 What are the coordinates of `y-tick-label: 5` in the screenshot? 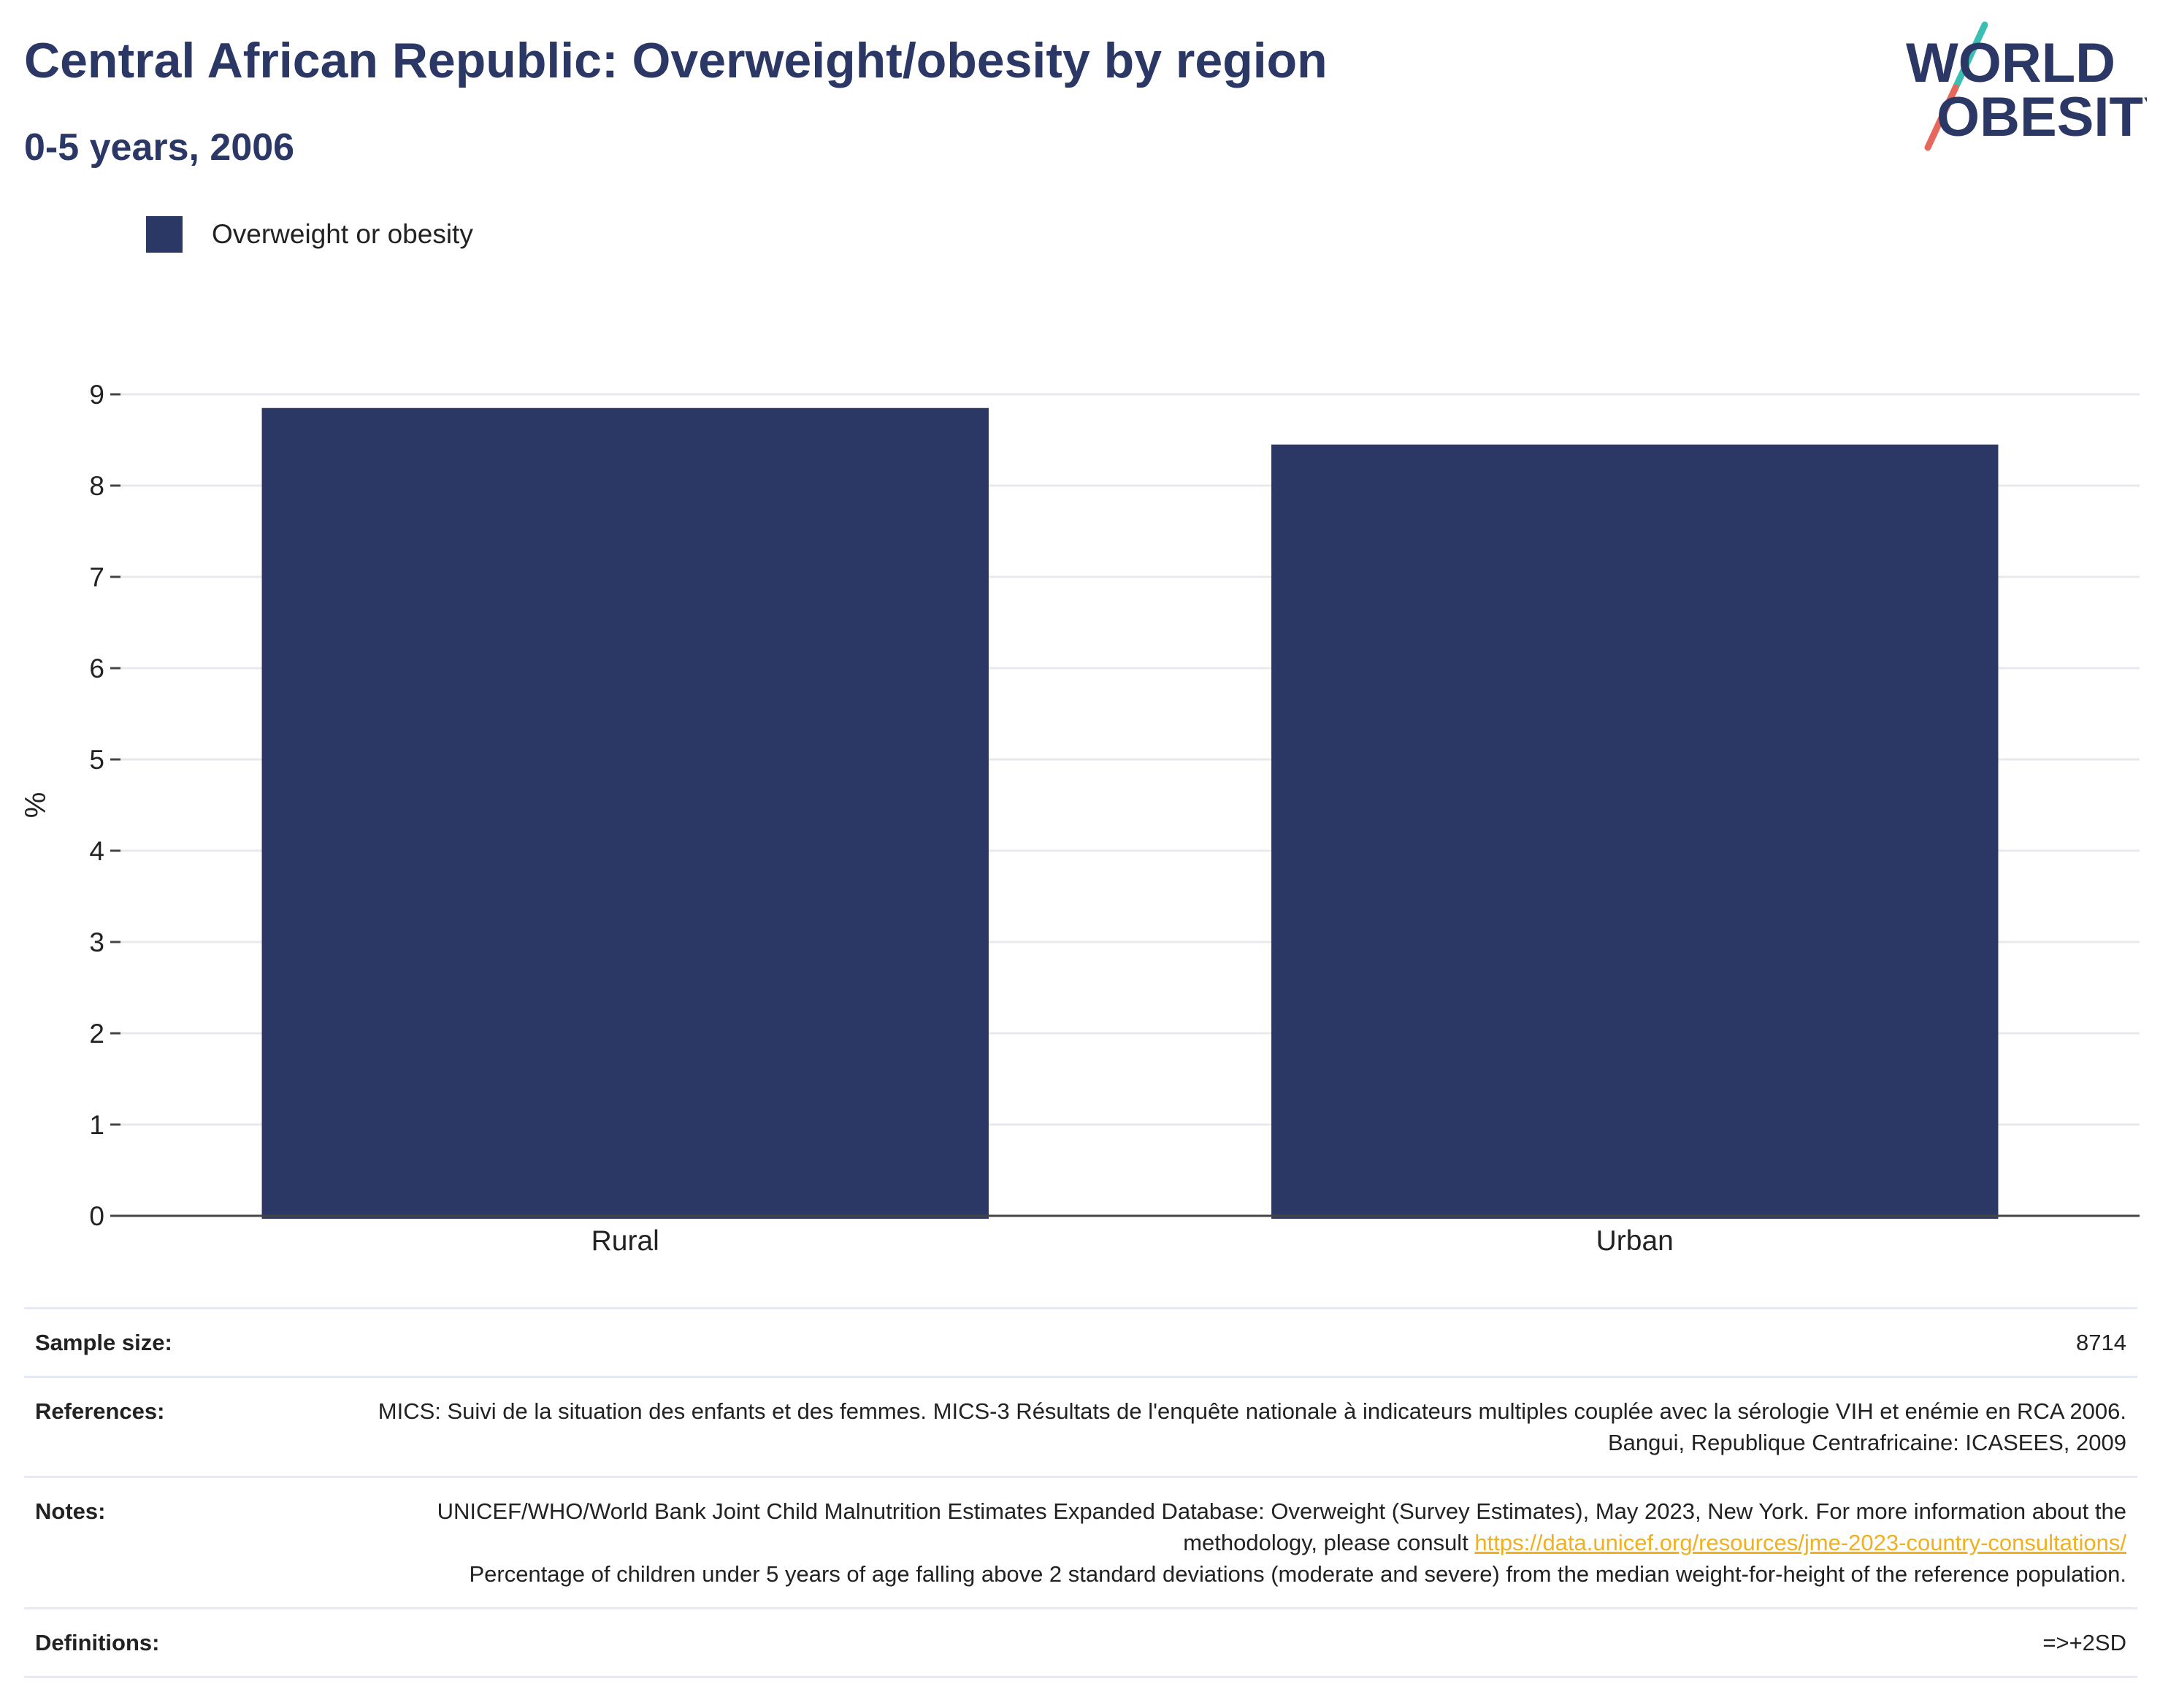 It's located at (97, 760).